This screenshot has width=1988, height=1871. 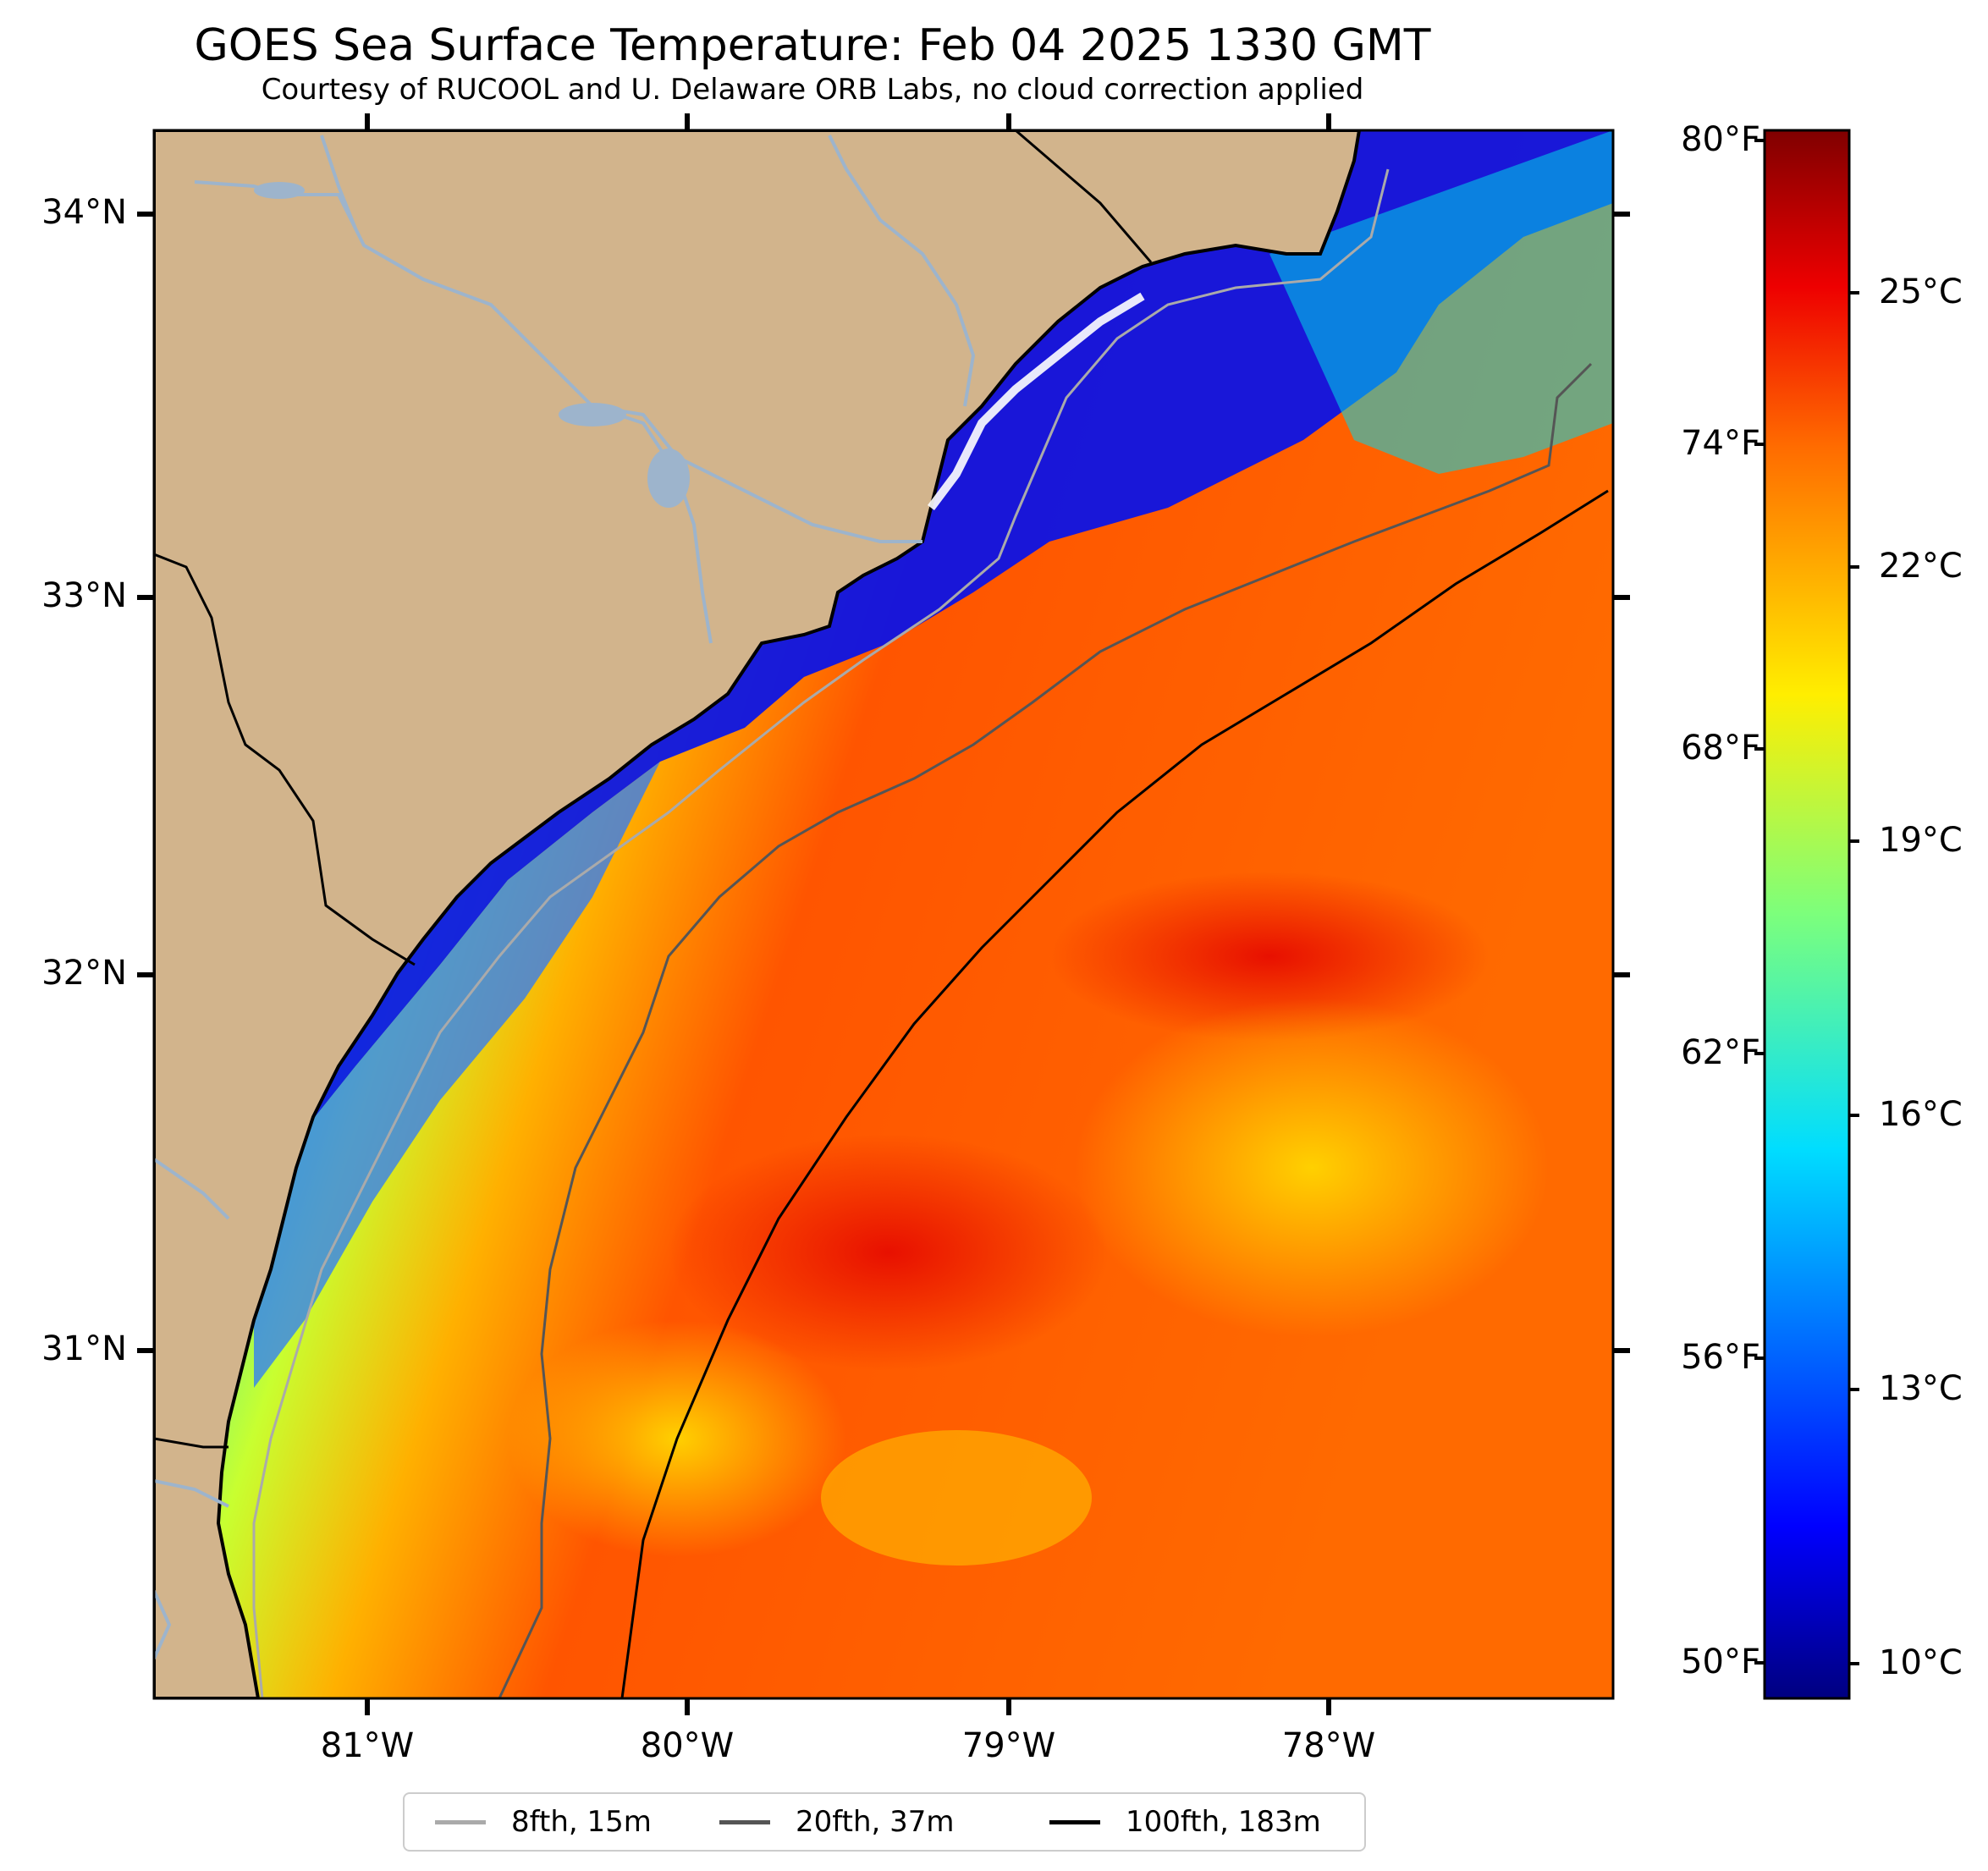 I want to click on legend-item-20fth: 20fth, 37m, so click(x=837, y=1822).